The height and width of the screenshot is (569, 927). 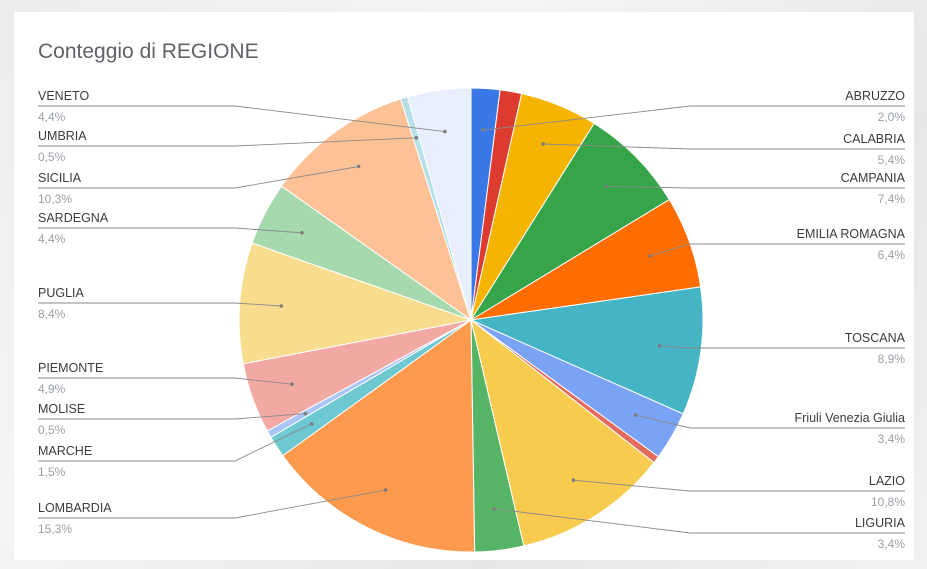 I want to click on slice-label: EMILIA ROMAGNA, so click(x=851, y=234).